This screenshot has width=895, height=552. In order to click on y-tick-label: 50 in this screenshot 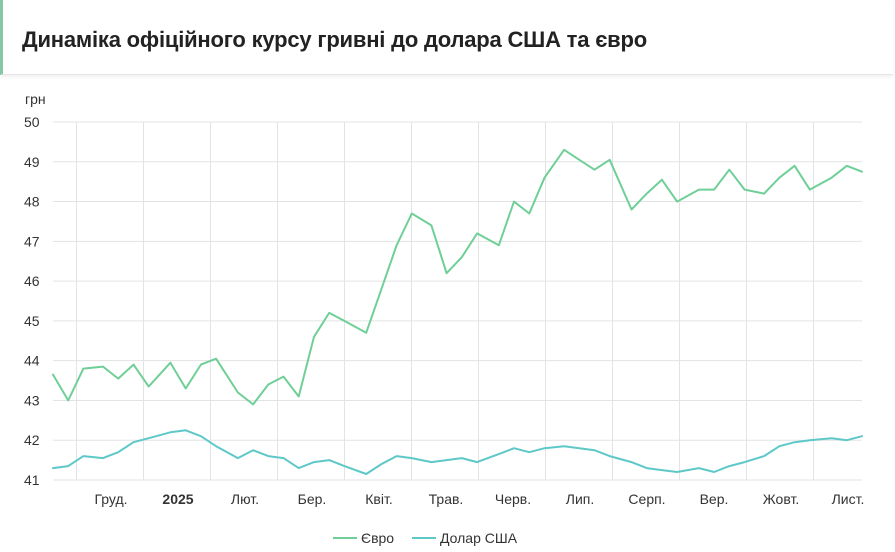, I will do `click(32, 122)`.